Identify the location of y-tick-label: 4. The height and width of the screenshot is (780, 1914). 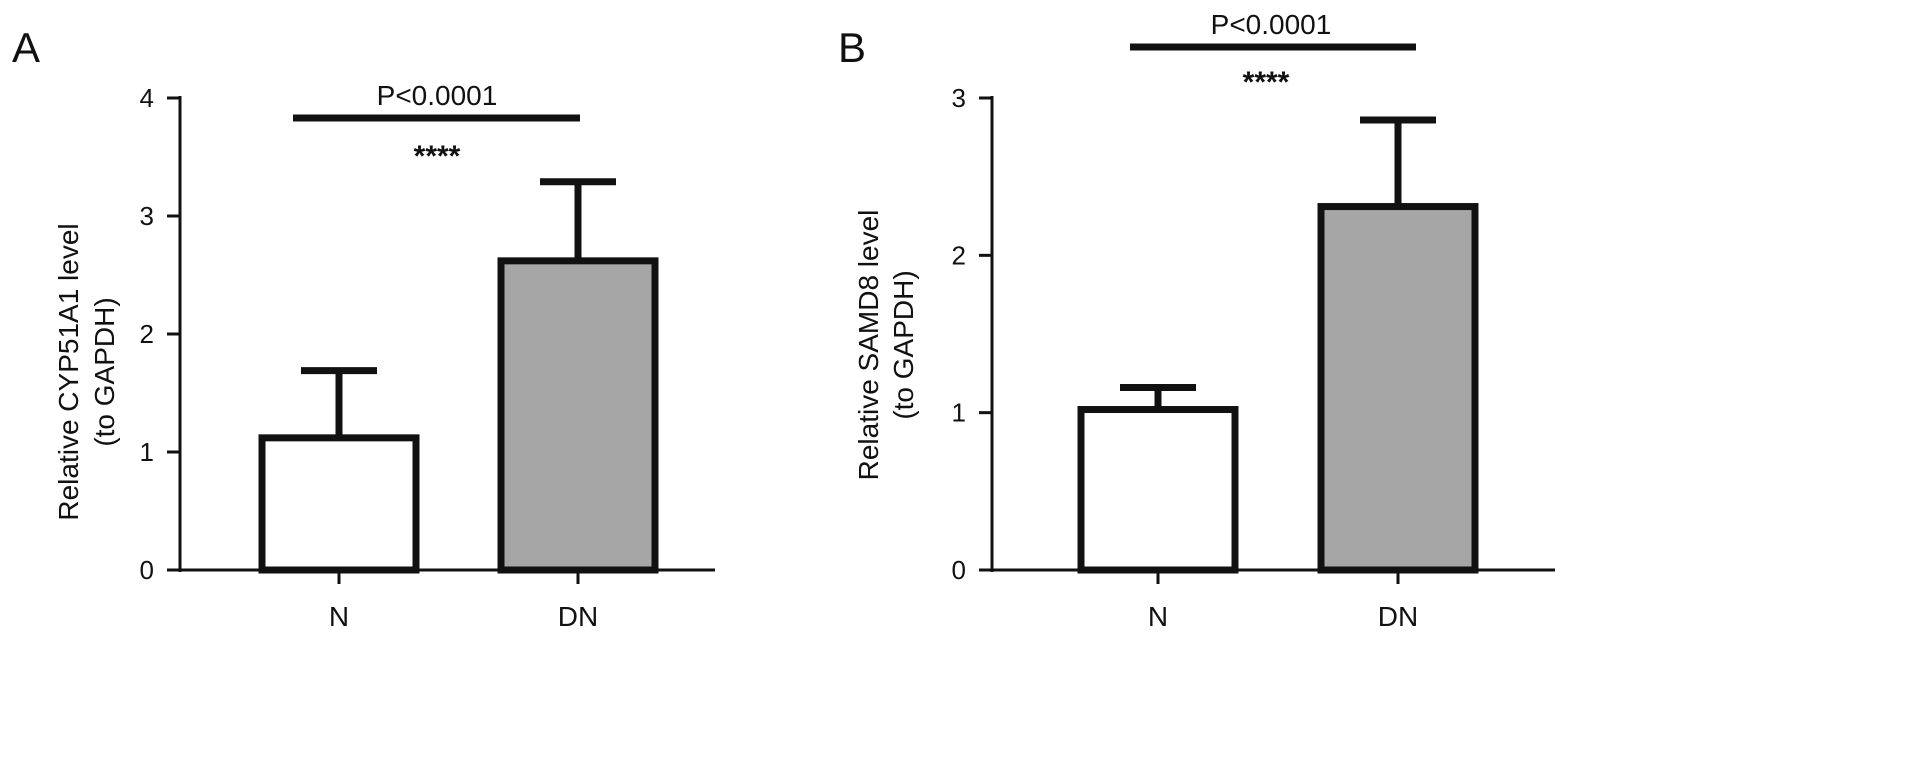
(147, 98).